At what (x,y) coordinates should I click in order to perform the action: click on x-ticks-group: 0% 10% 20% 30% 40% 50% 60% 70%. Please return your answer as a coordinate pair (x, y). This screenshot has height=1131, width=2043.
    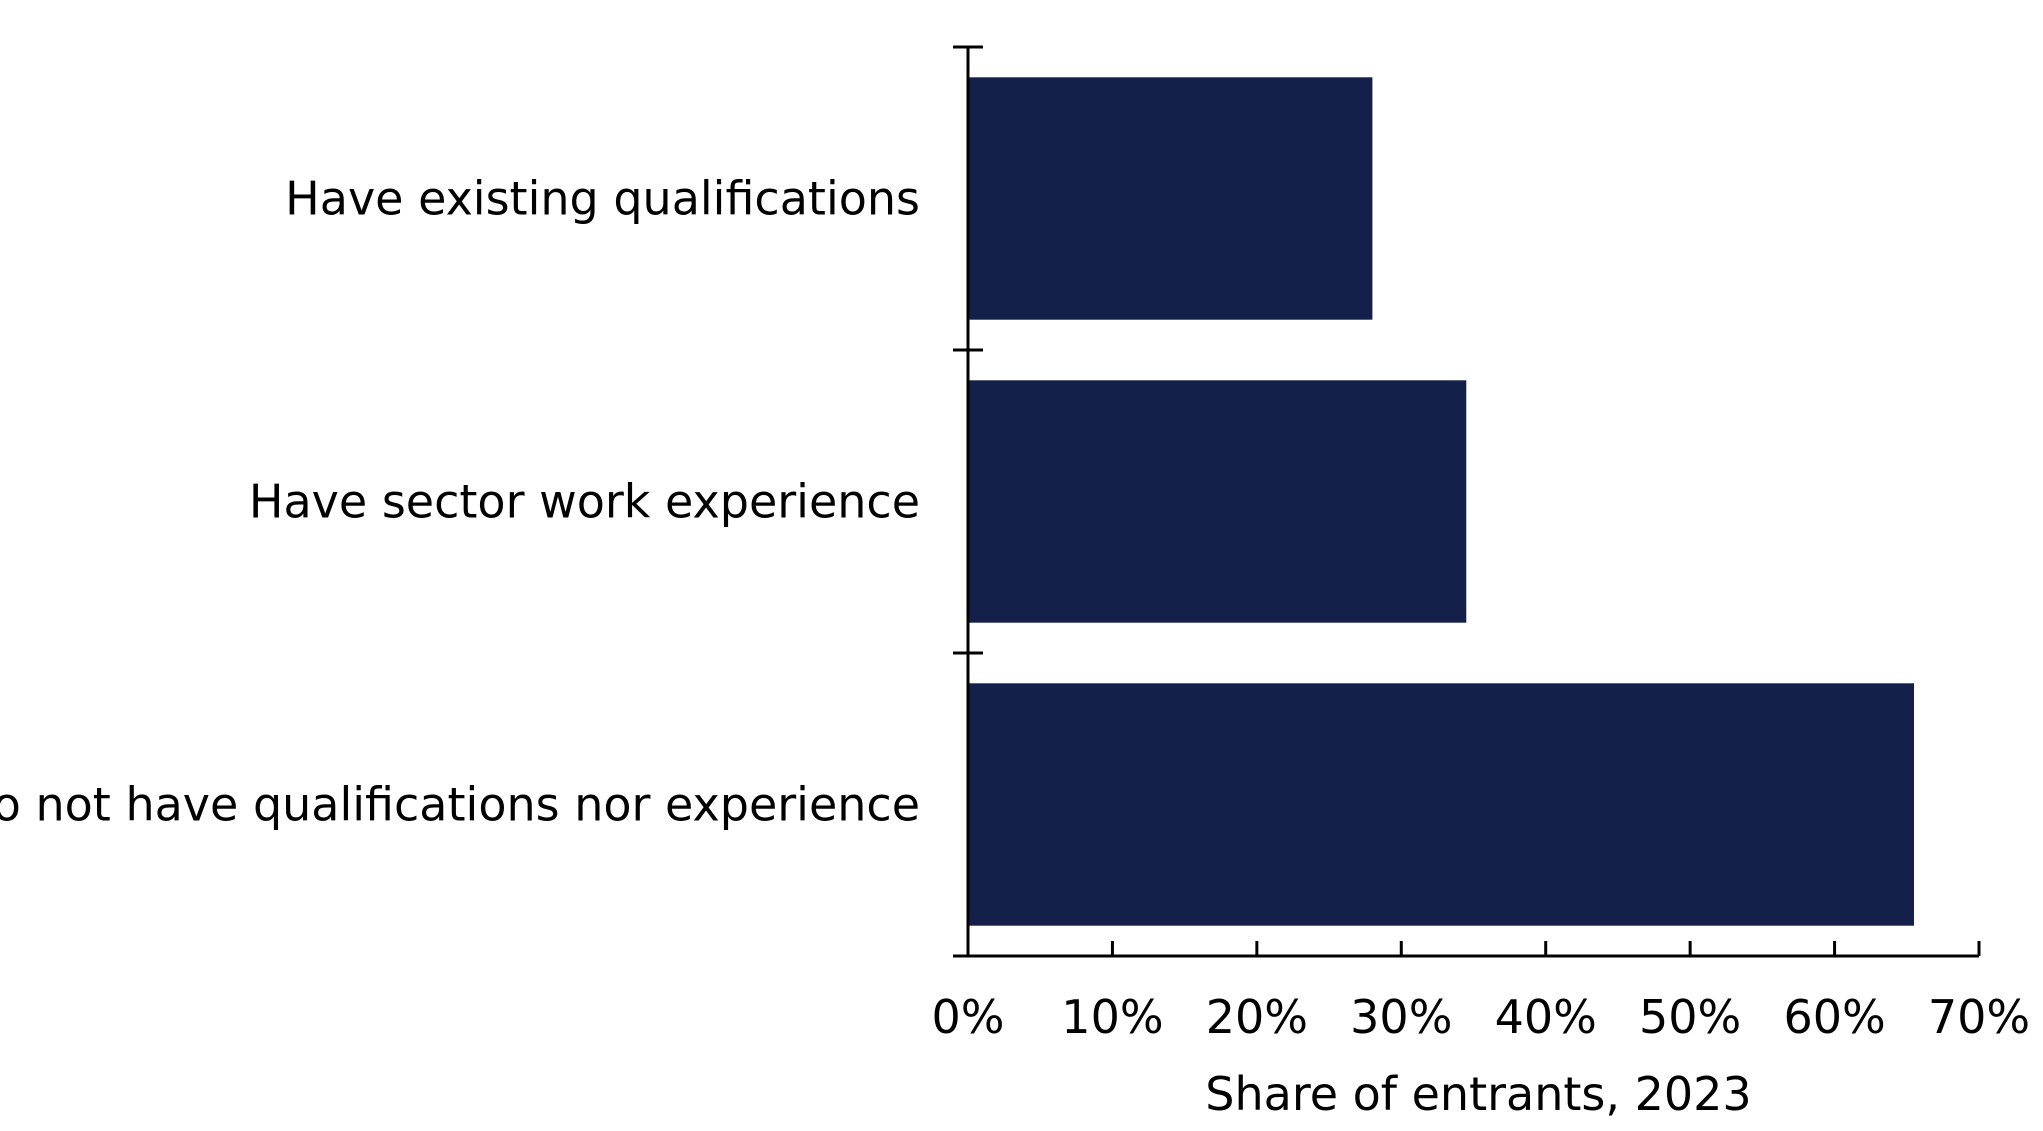
    Looking at the image, I should click on (1481, 992).